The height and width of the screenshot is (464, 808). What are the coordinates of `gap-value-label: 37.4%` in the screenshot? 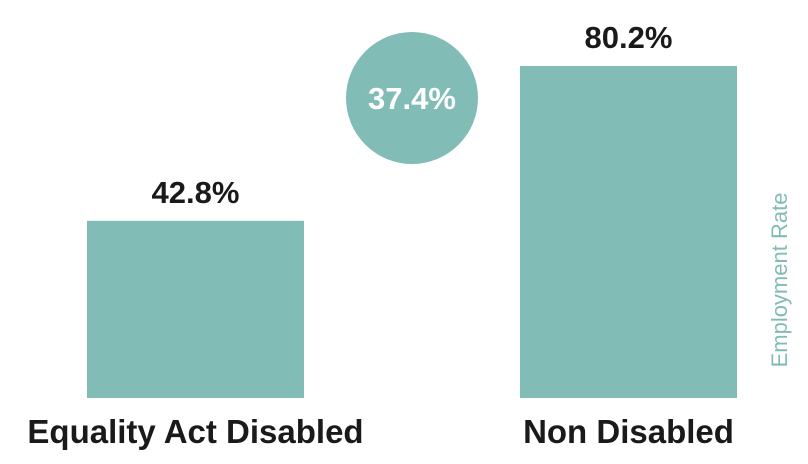 It's located at (412, 98).